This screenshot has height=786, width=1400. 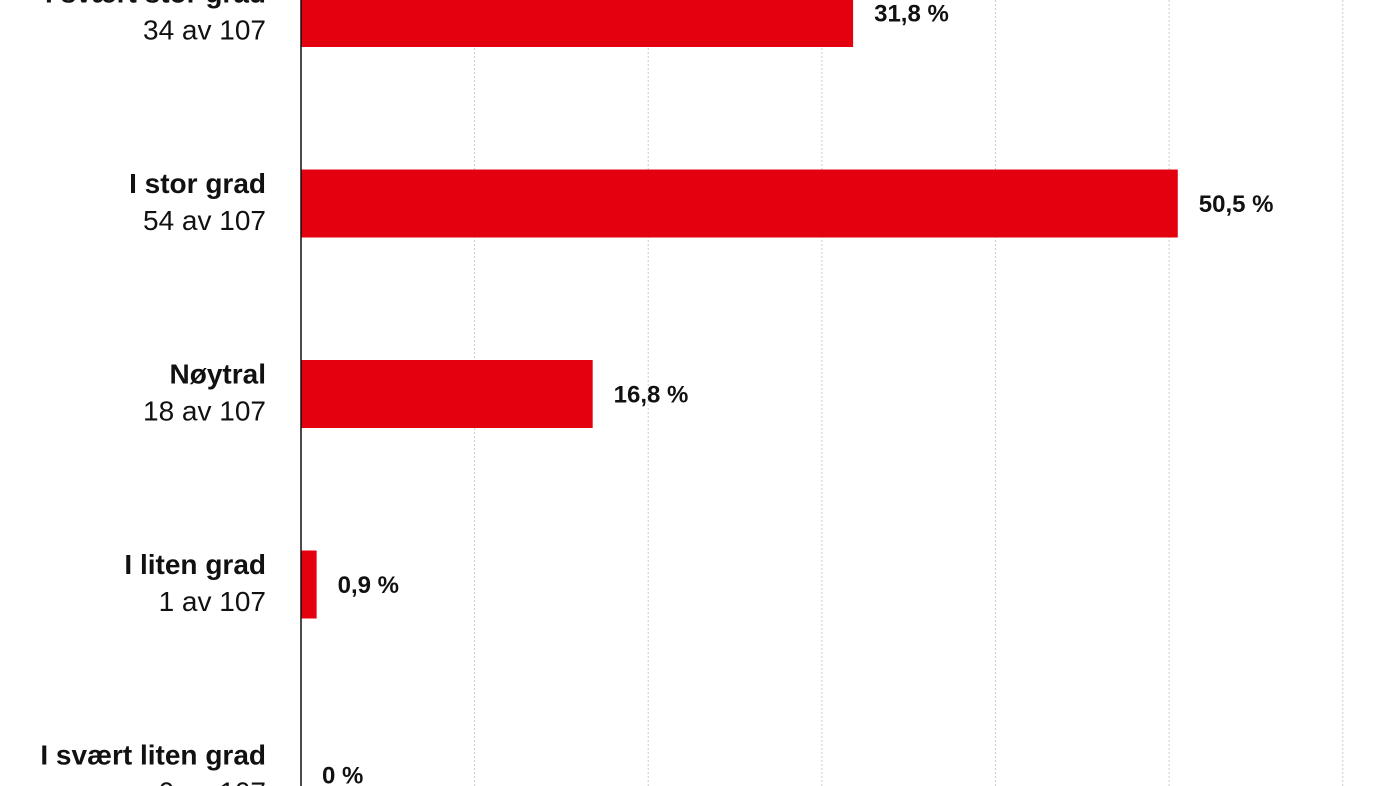 I want to click on category-label: I svært stor grad, so click(x=155, y=4).